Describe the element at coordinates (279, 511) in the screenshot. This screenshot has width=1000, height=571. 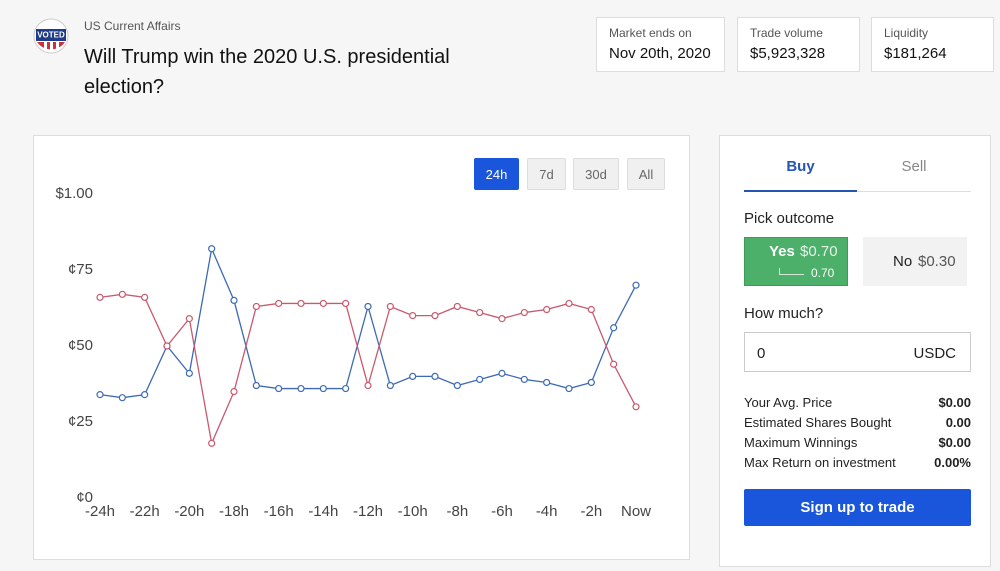
I see `x-tick-label: -16h` at that location.